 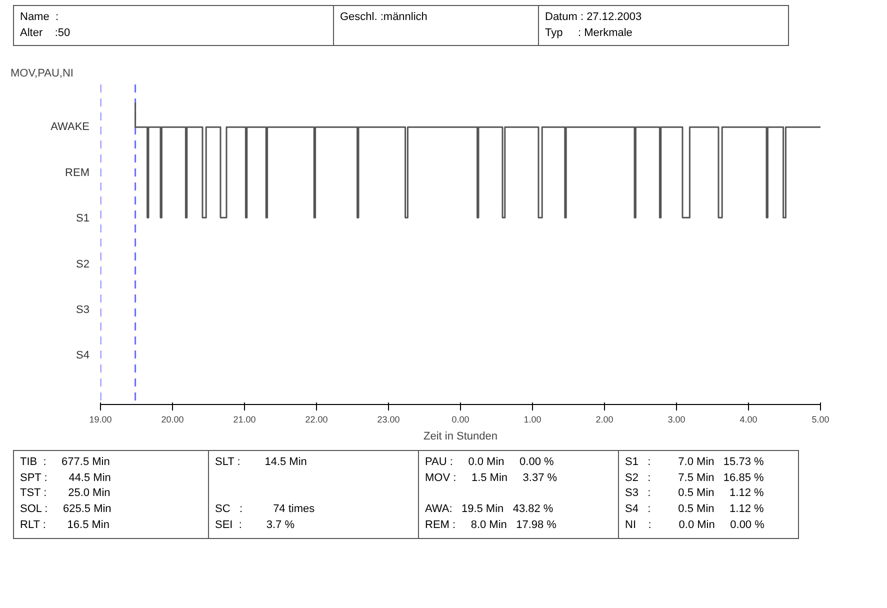 What do you see at coordinates (491, 493) in the screenshot?
I see `text: PAU : 0.0 Min 0.00 % MOV : 1.5 Min 3.37 % AWA: 19.5 Min 43.82 % REM : 8.0 Min 17.98 %` at bounding box center [491, 493].